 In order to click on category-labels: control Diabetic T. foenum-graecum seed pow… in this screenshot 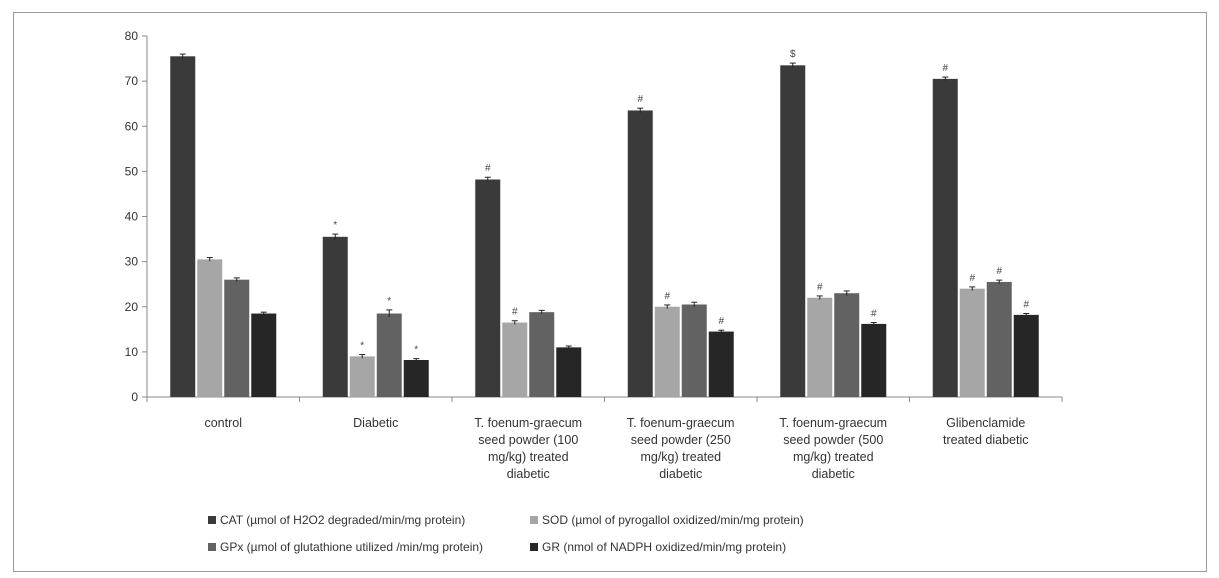, I will do `click(616, 448)`.